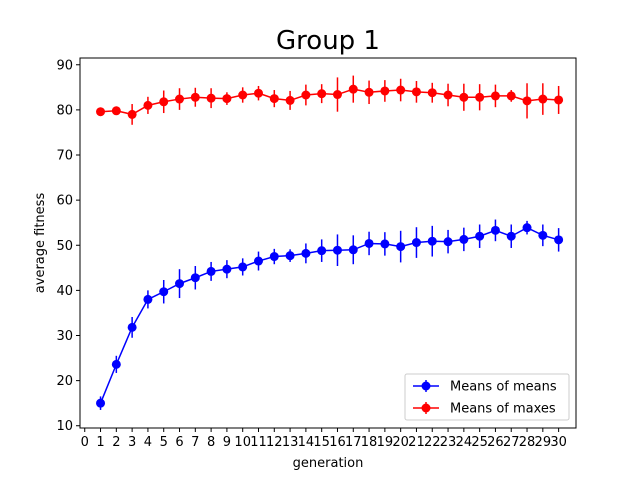  Describe the element at coordinates (40, 243) in the screenshot. I see `y-axis-label: average fitness` at that location.